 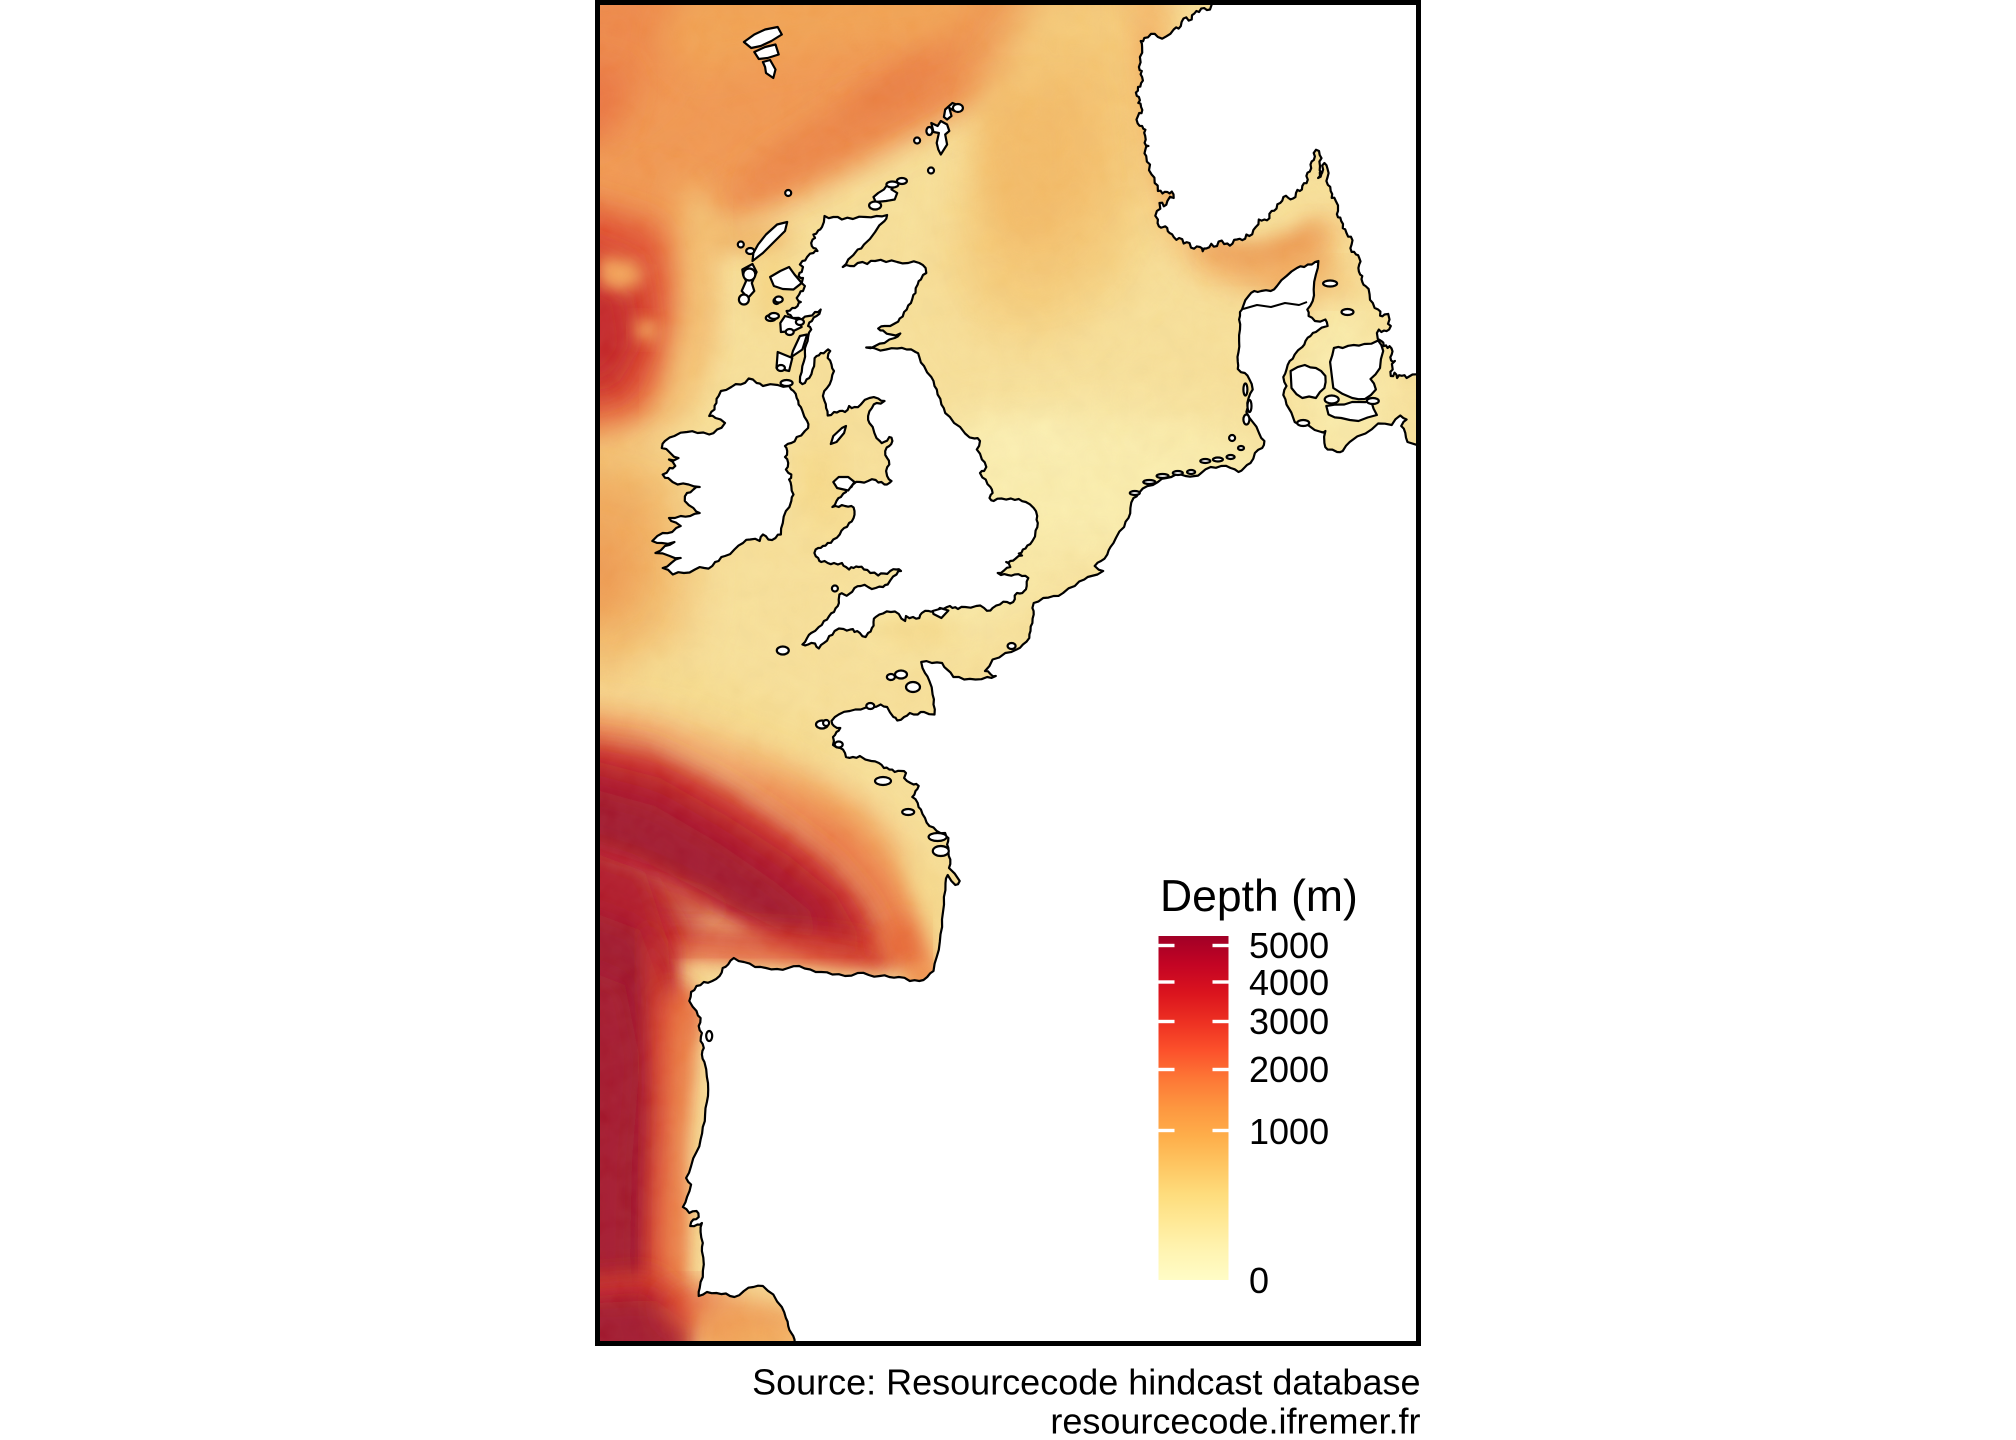 What do you see at coordinates (1259, 896) in the screenshot?
I see `svg-text: Depth (m)` at bounding box center [1259, 896].